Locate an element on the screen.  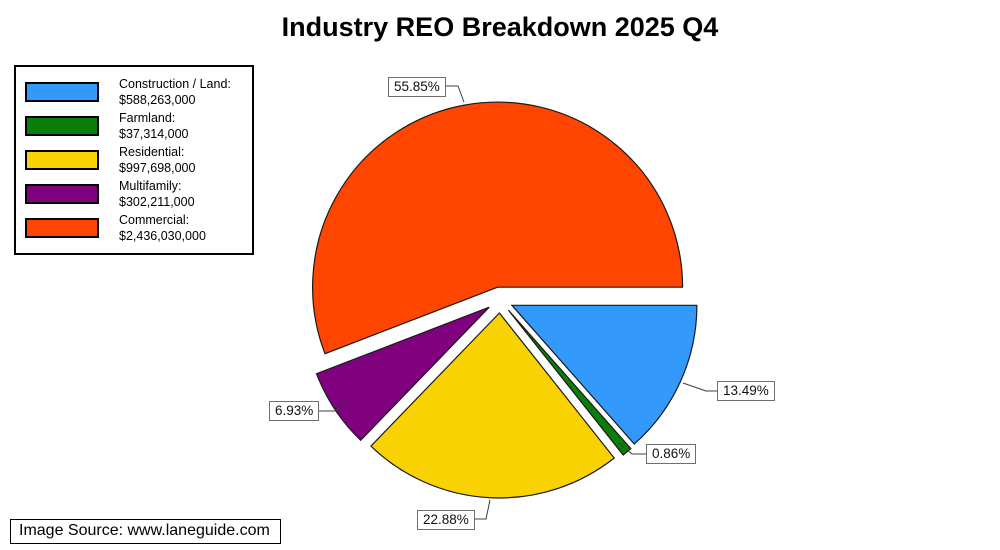
legend-value: $302,211,000 is located at coordinates (157, 202).